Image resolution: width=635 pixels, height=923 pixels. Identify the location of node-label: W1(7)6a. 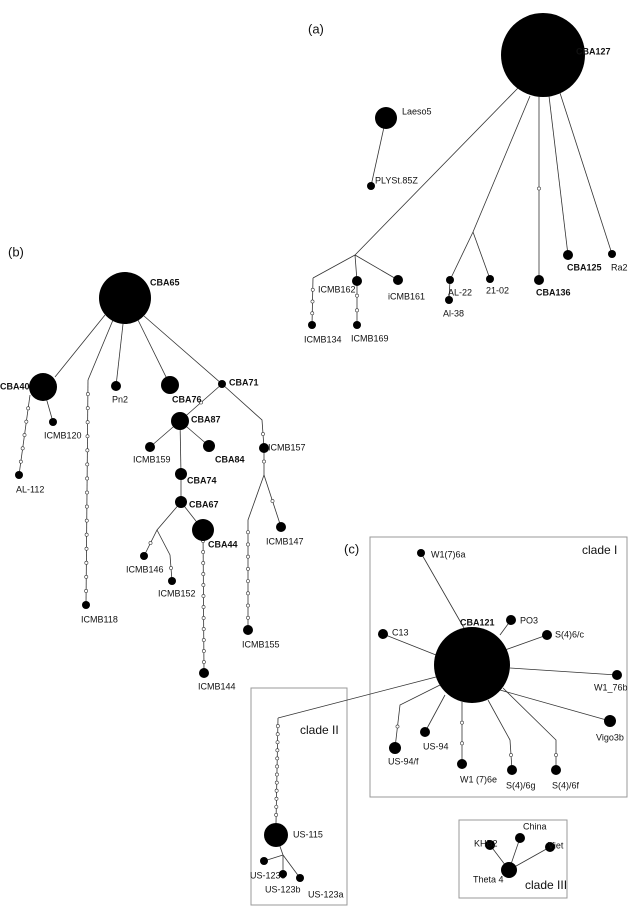
(448, 554).